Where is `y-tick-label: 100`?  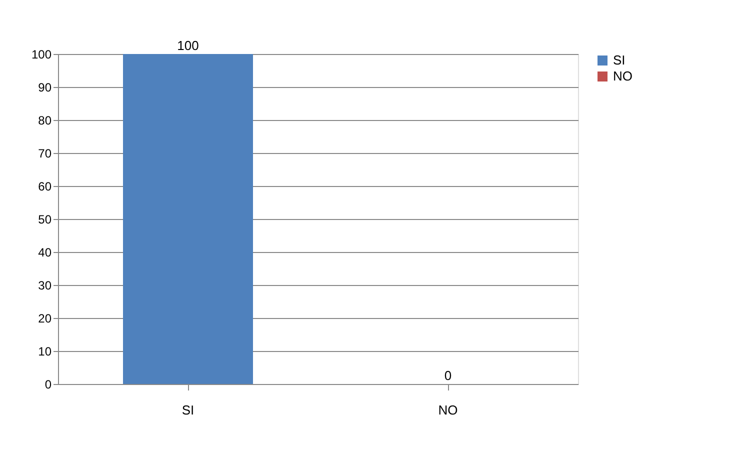 y-tick-label: 100 is located at coordinates (41, 55).